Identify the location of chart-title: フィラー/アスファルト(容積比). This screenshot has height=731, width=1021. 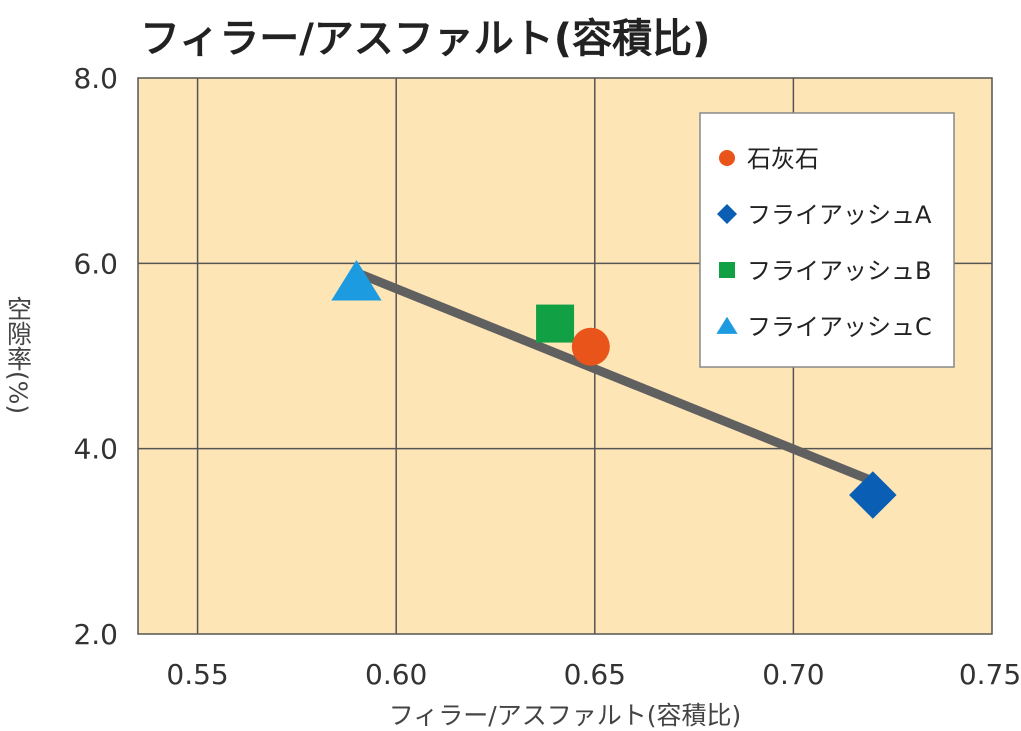
(425, 39).